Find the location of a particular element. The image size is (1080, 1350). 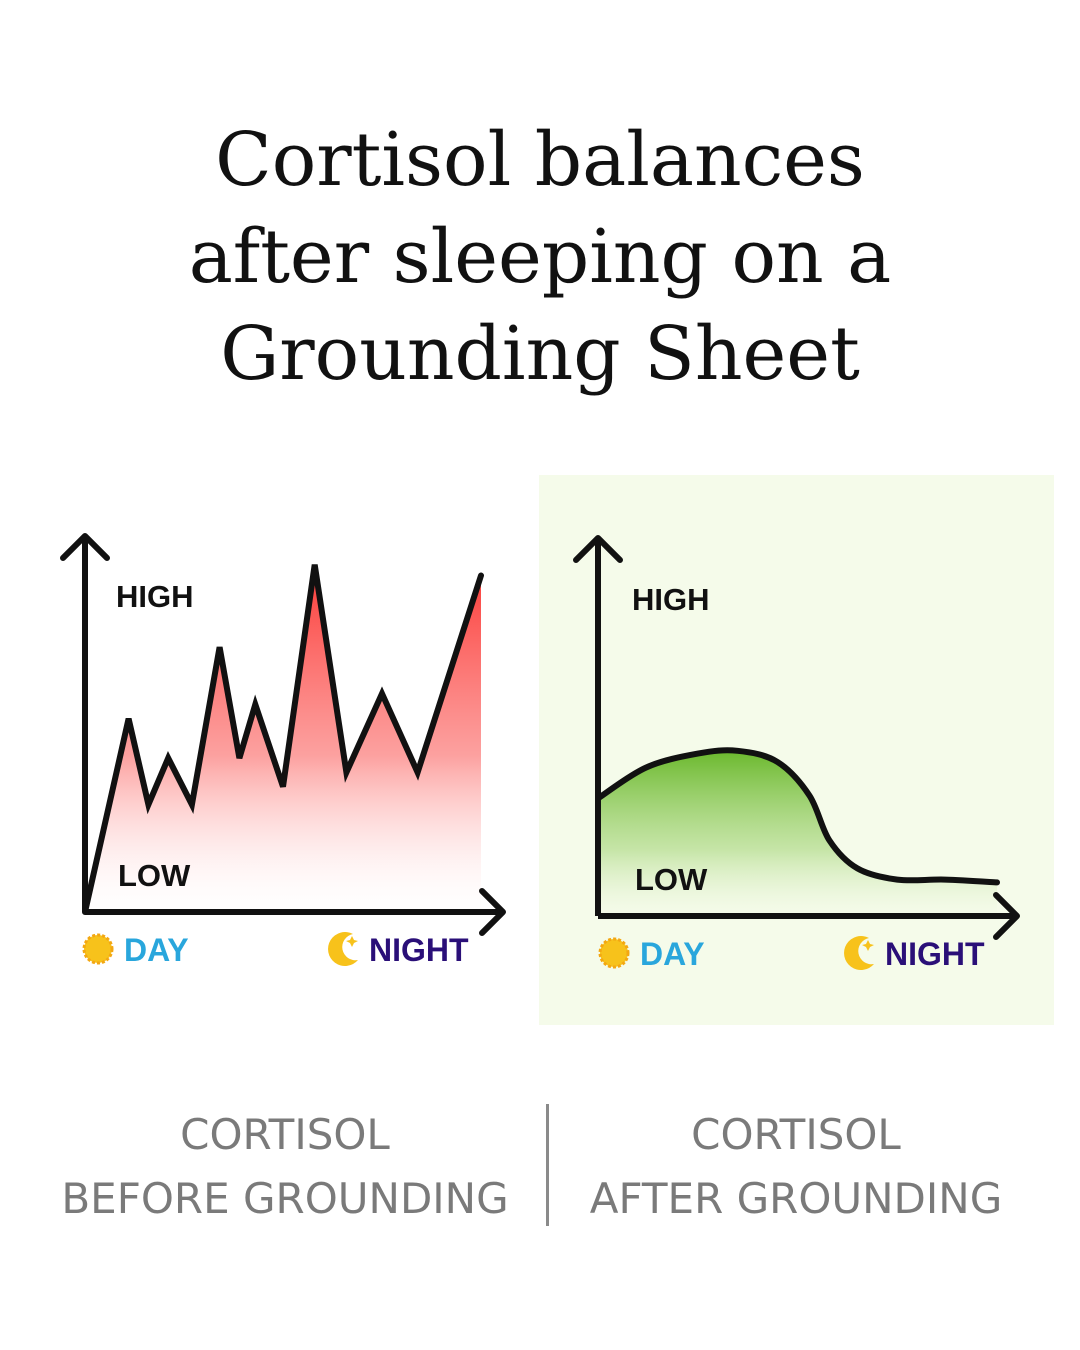

before-y-label-high: HIGH is located at coordinates (155, 596).